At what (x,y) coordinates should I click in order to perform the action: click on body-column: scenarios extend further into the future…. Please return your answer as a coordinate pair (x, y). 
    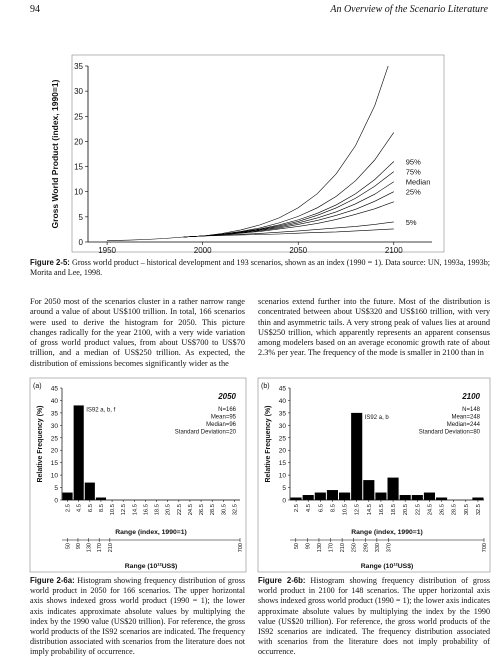
    Looking at the image, I should click on (374, 327).